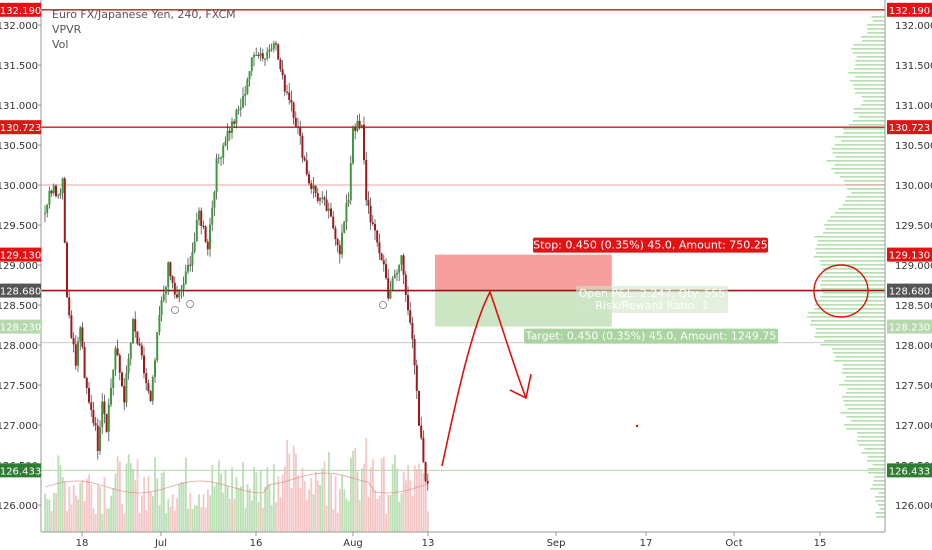  Describe the element at coordinates (652, 299) in the screenshot. I see `pnl-label-box` at that location.